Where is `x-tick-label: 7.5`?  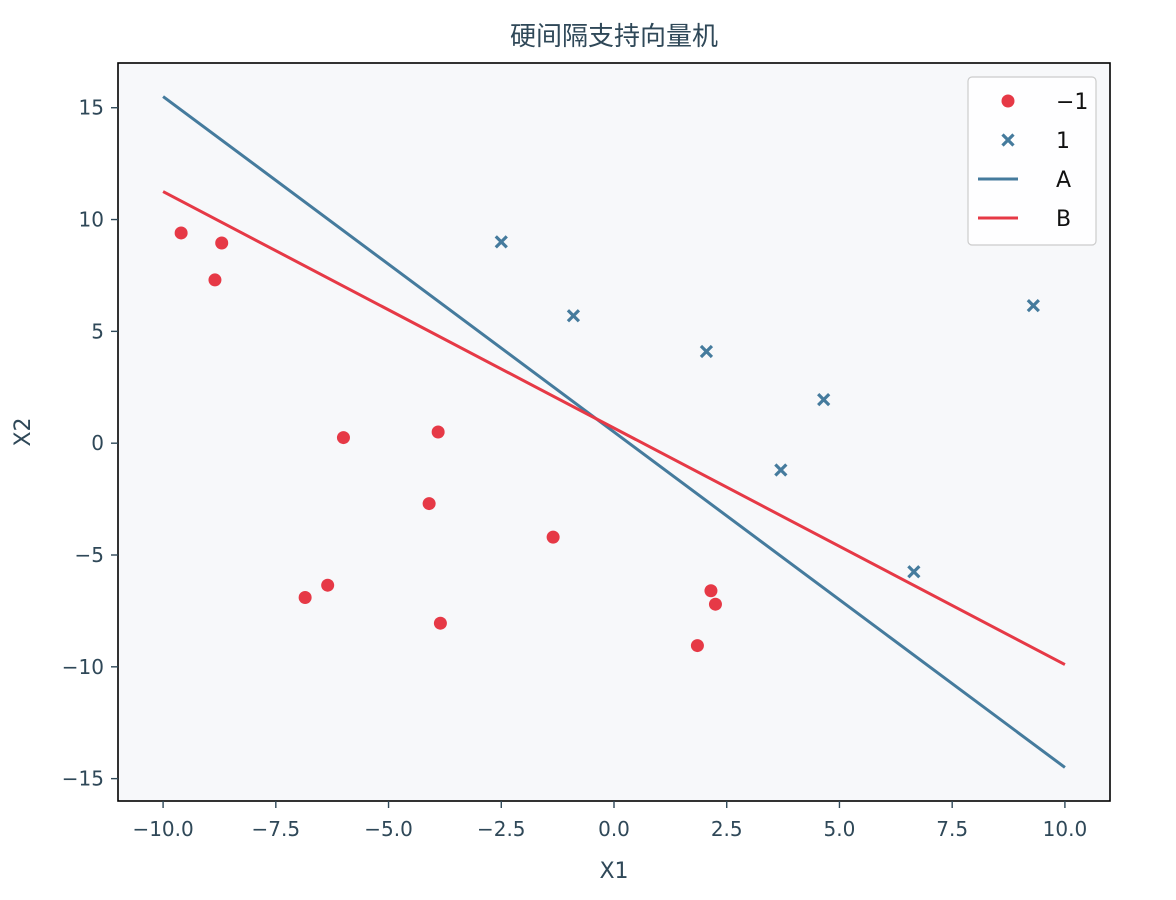
x-tick-label: 7.5 is located at coordinates (952, 829).